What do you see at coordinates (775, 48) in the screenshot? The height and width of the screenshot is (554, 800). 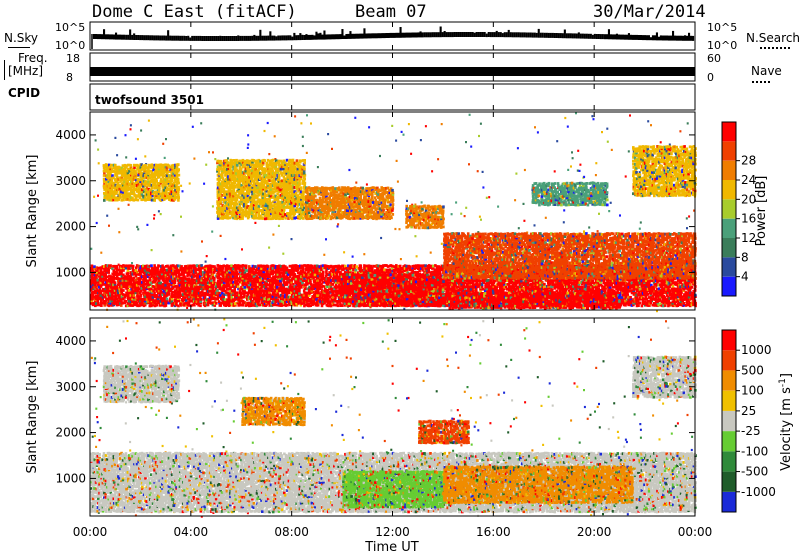 I see `nsearch-legend-line` at bounding box center [775, 48].